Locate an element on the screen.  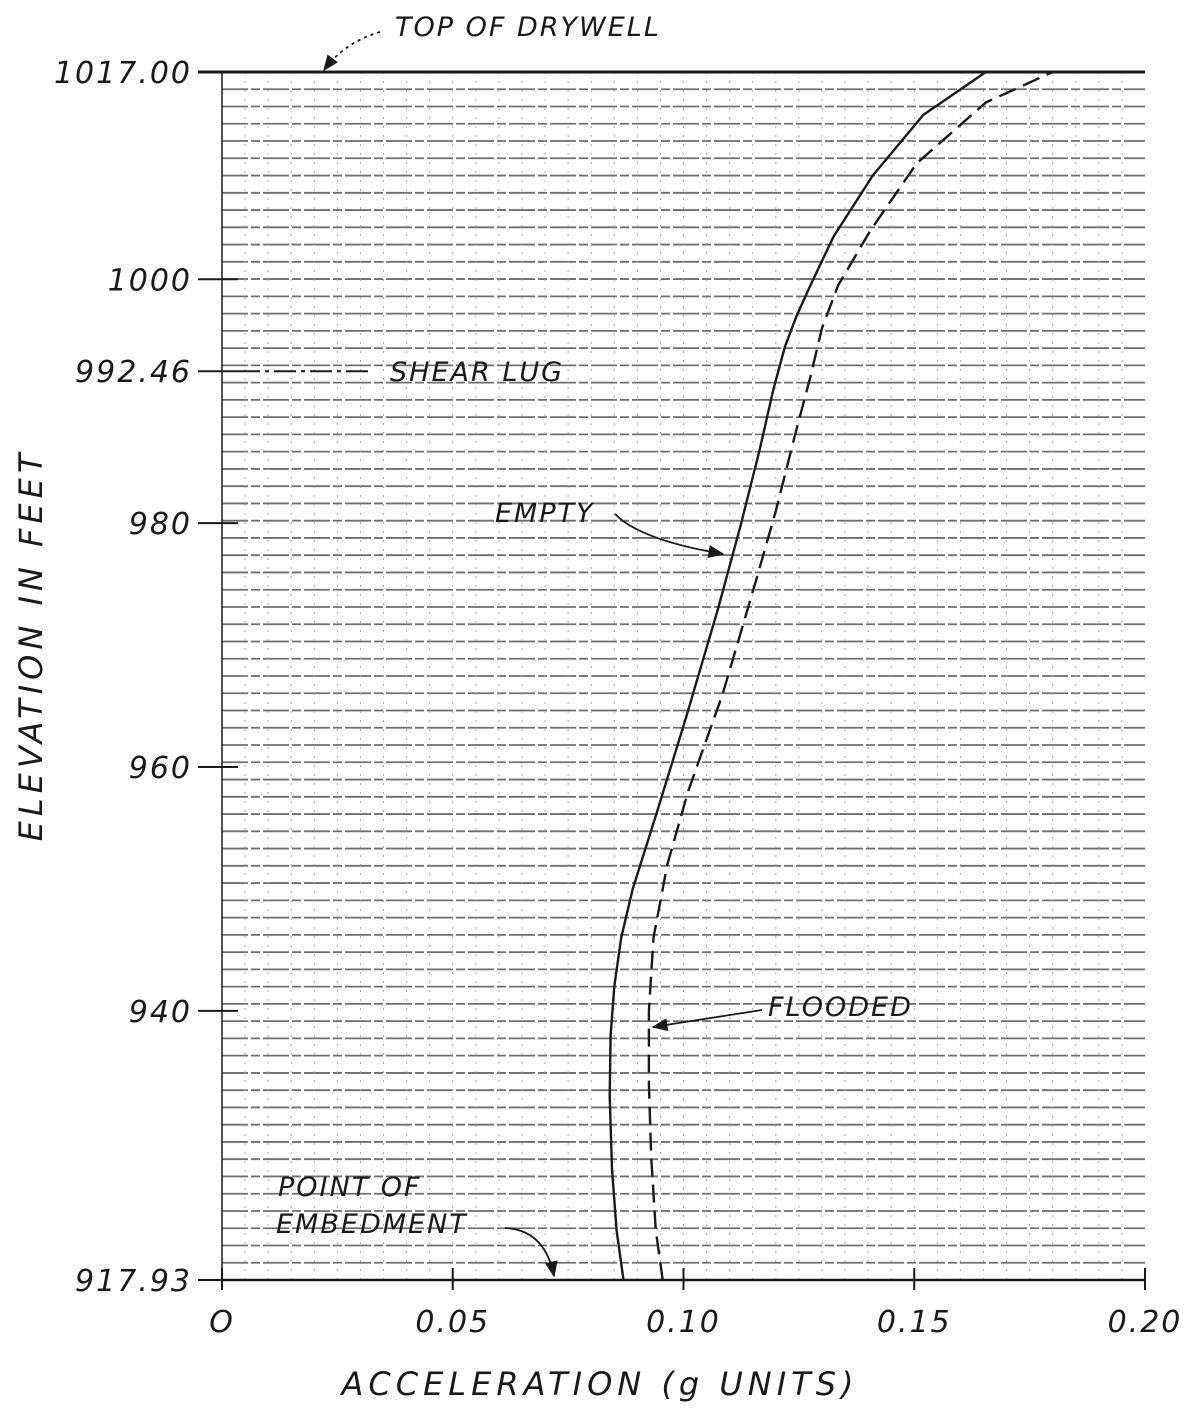
y-tick-label: 917.93 is located at coordinates (133, 1281).